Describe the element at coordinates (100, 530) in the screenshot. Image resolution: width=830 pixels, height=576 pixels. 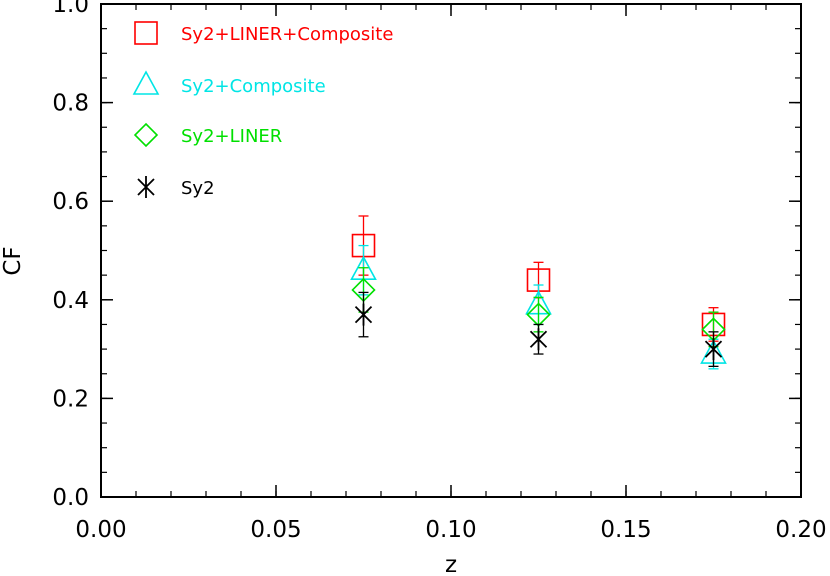
I see `x-tick-label: 0.00` at that location.